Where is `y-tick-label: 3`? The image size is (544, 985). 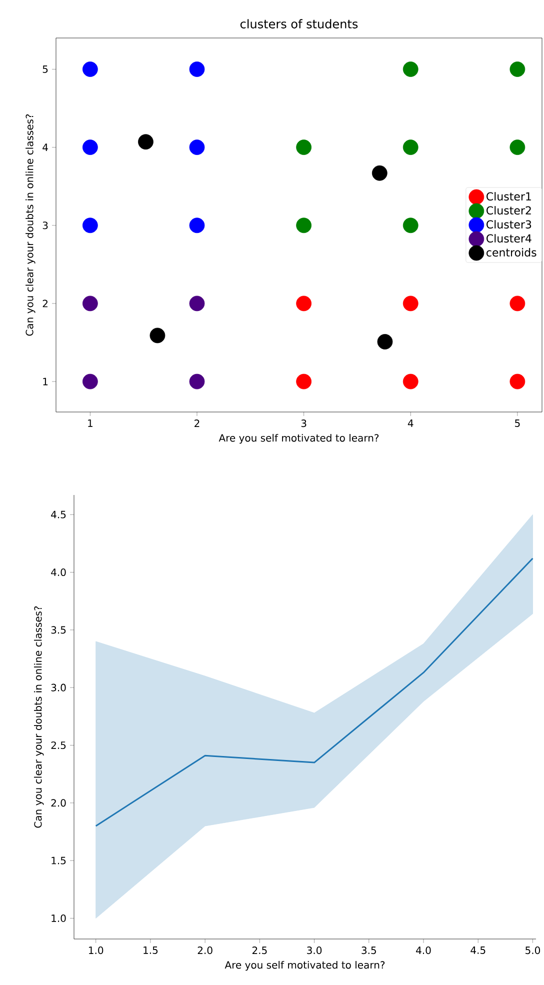
y-tick-label: 3 is located at coordinates (45, 226).